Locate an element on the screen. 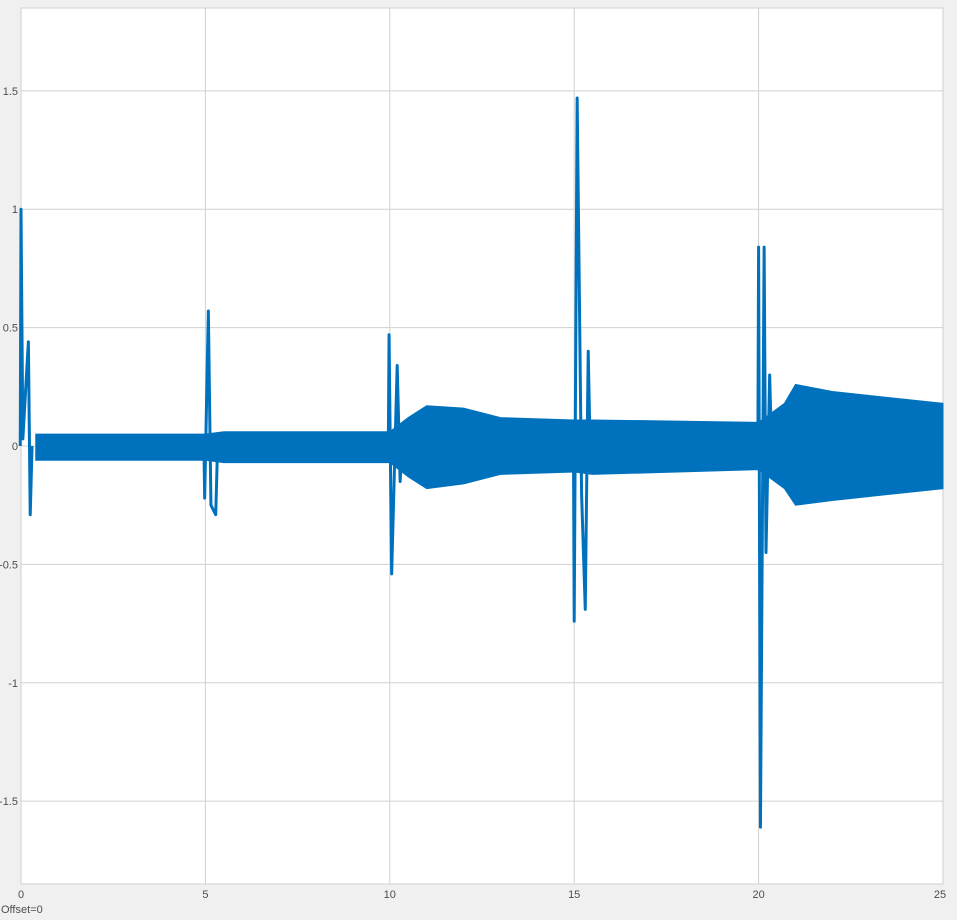 The height and width of the screenshot is (920, 957). y-tick-label: -0.5 is located at coordinates (9, 565).